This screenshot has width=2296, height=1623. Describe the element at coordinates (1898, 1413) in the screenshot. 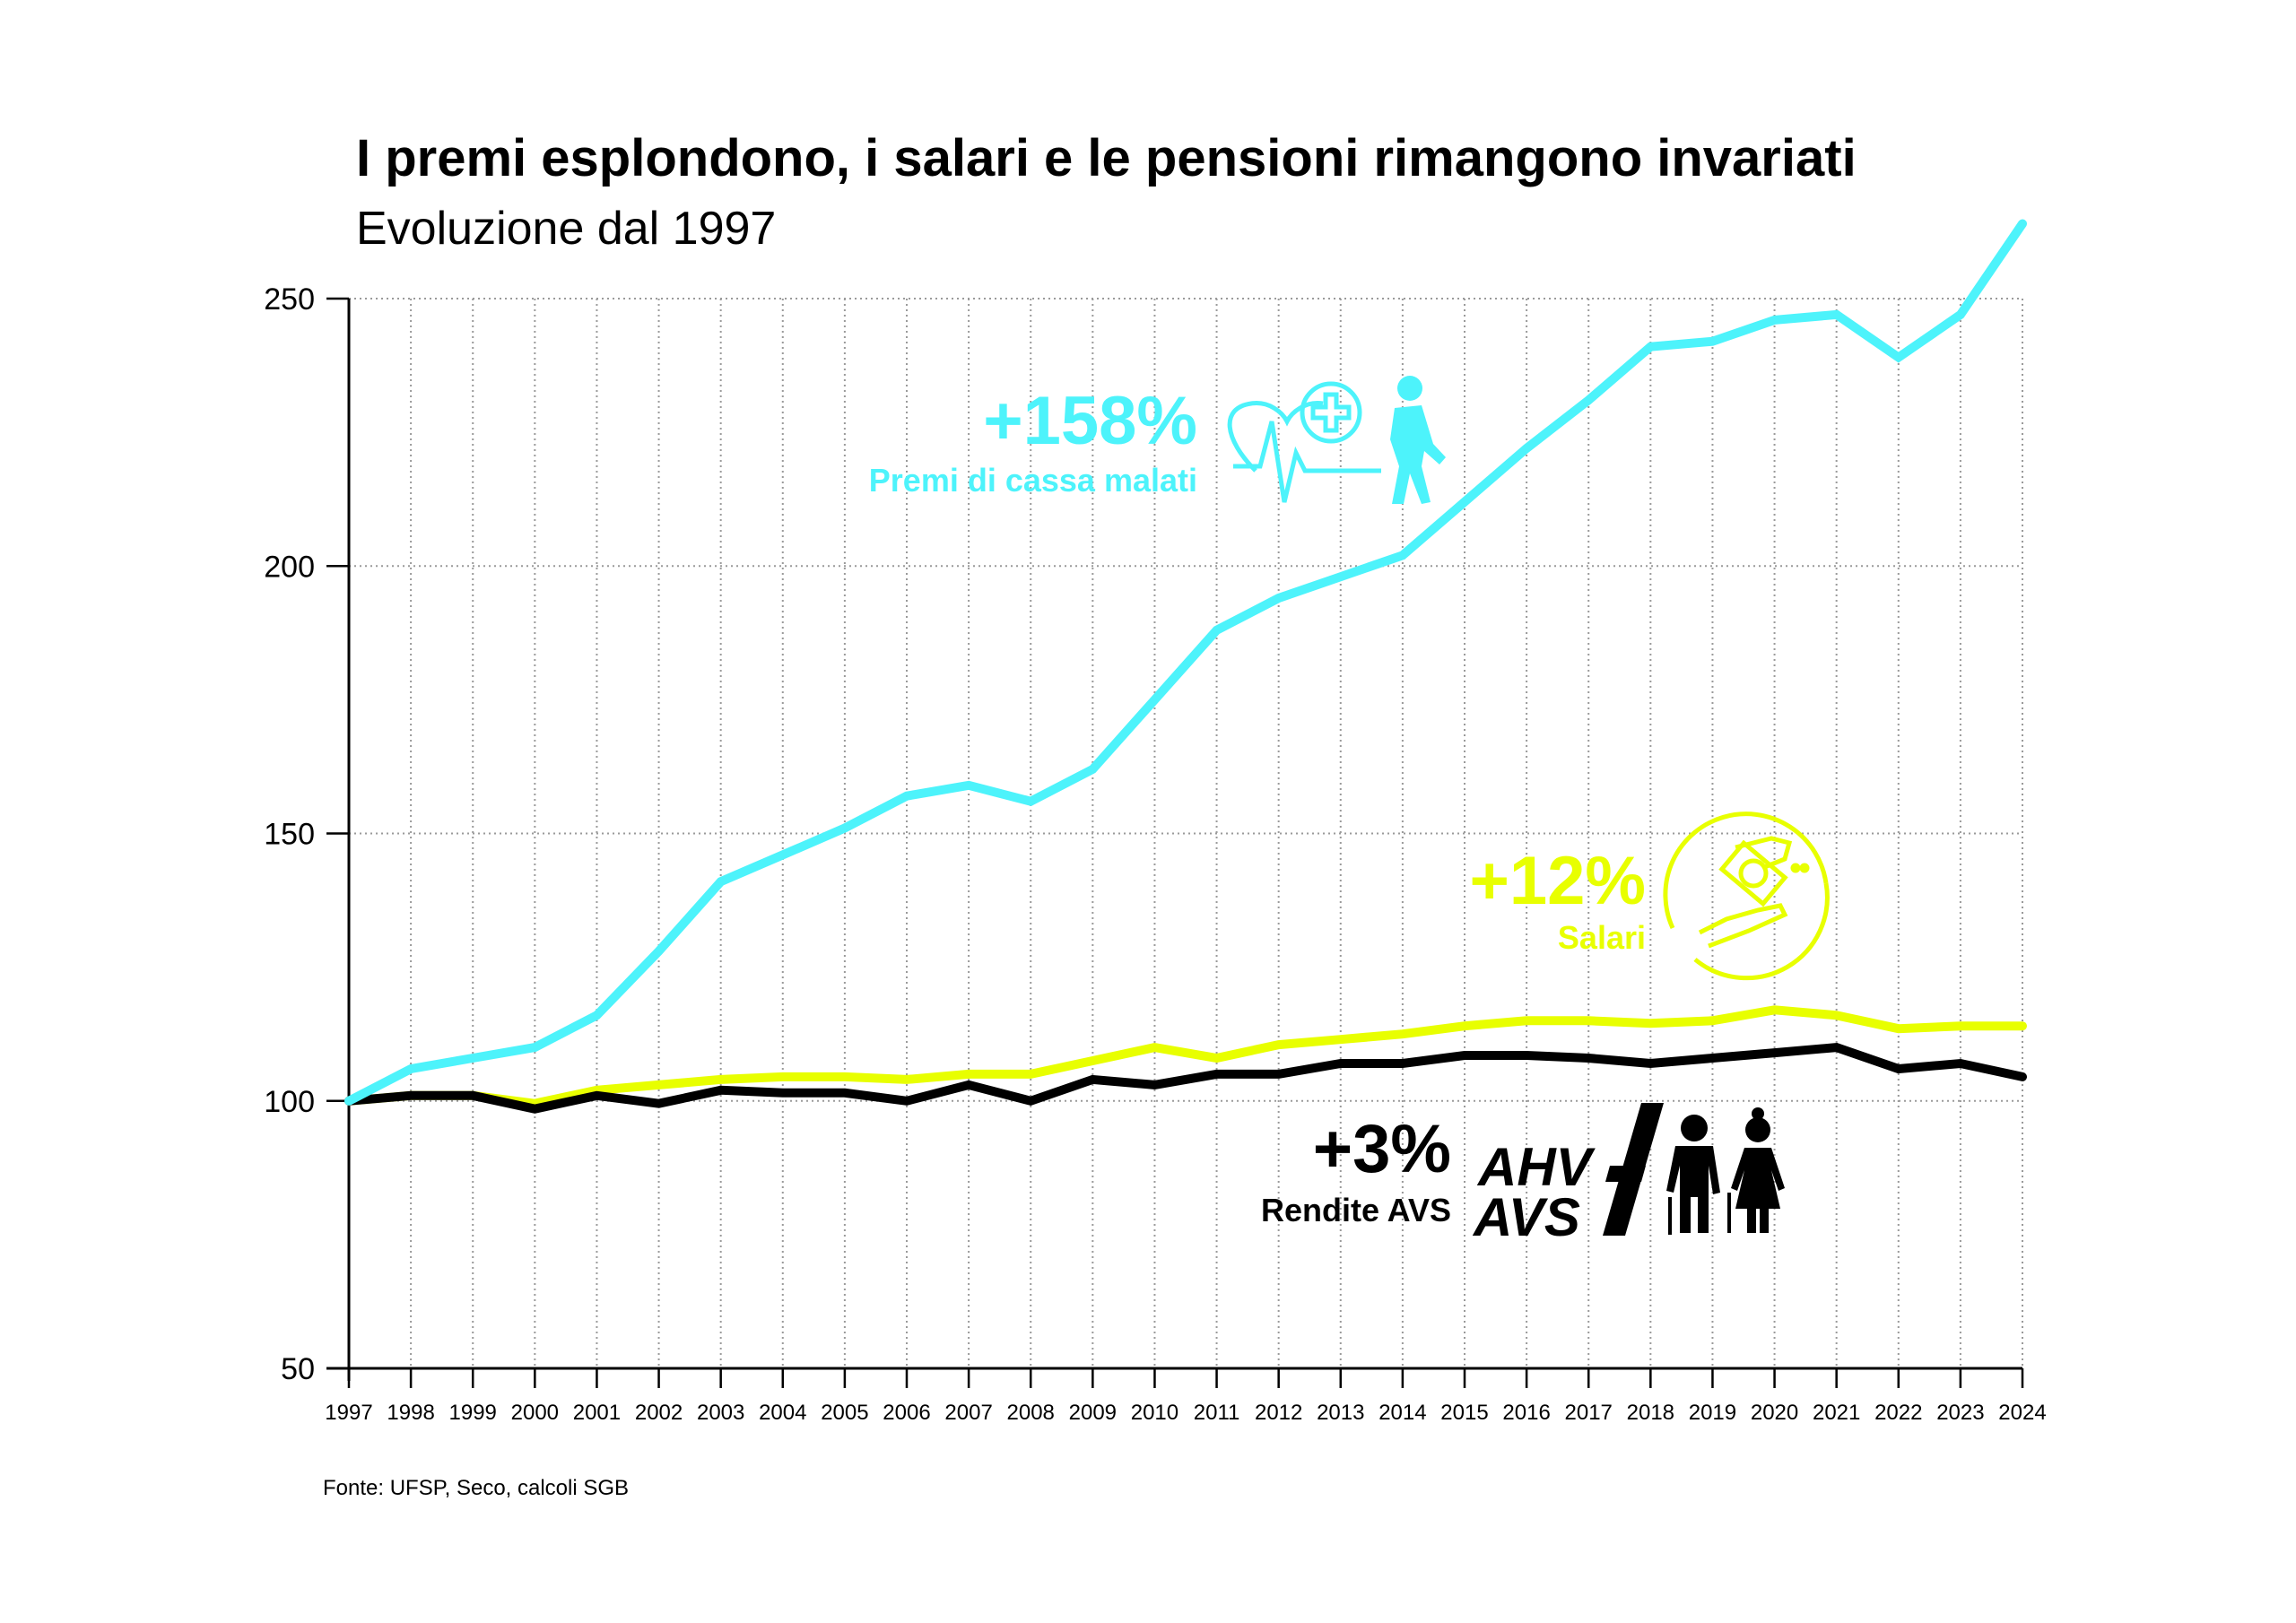

I see `x-tick-label: 2022` at that location.